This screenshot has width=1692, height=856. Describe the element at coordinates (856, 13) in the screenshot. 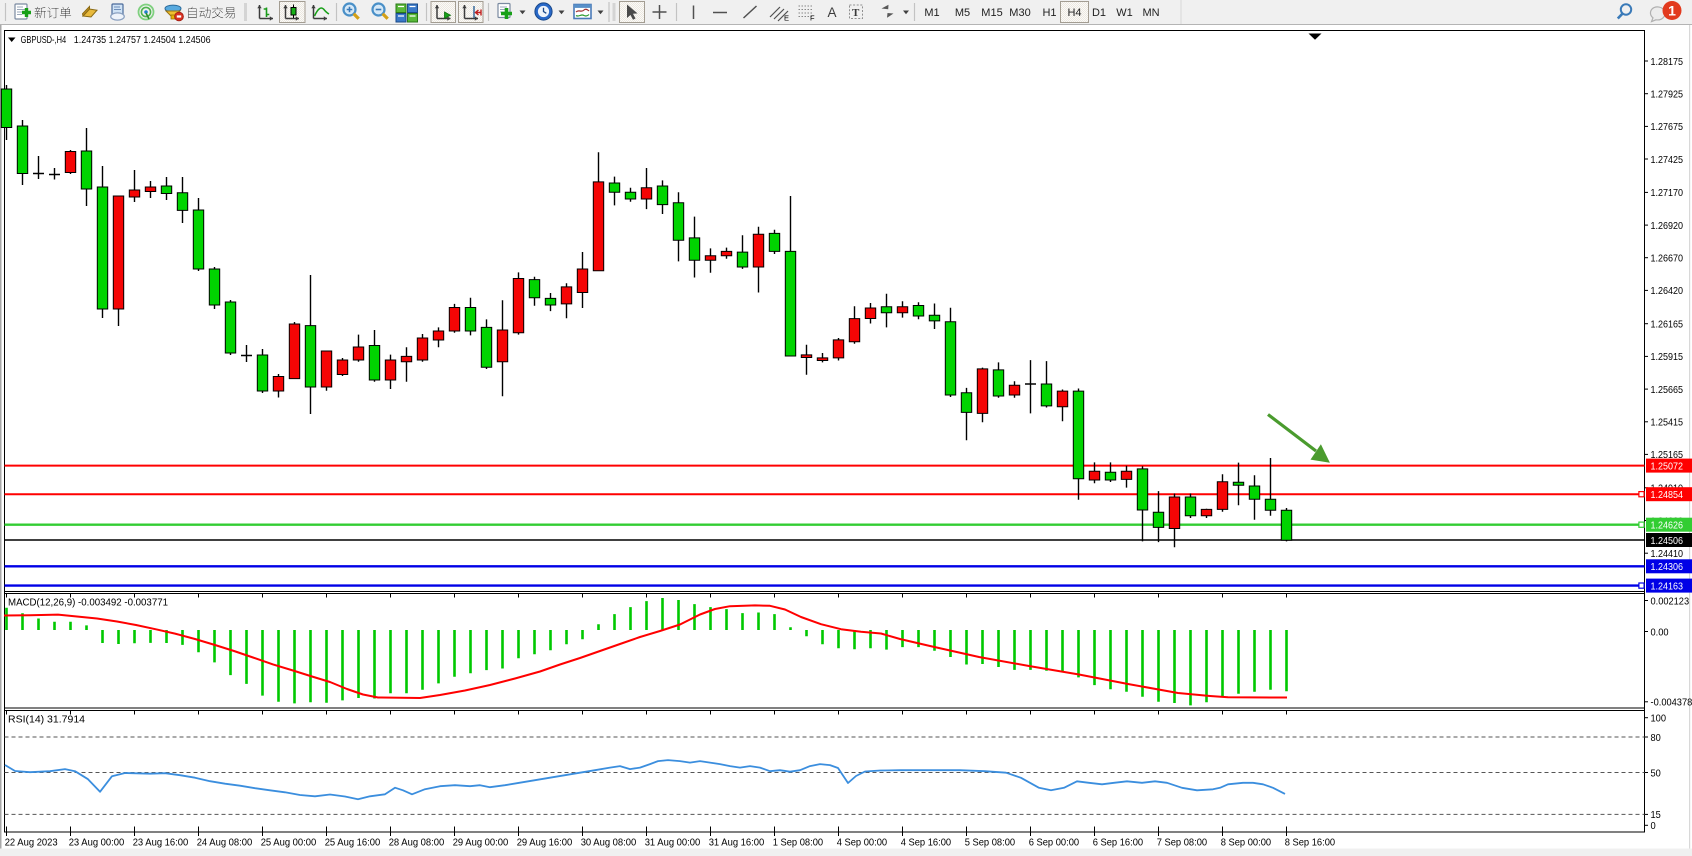

I see `svg-text: T` at that location.